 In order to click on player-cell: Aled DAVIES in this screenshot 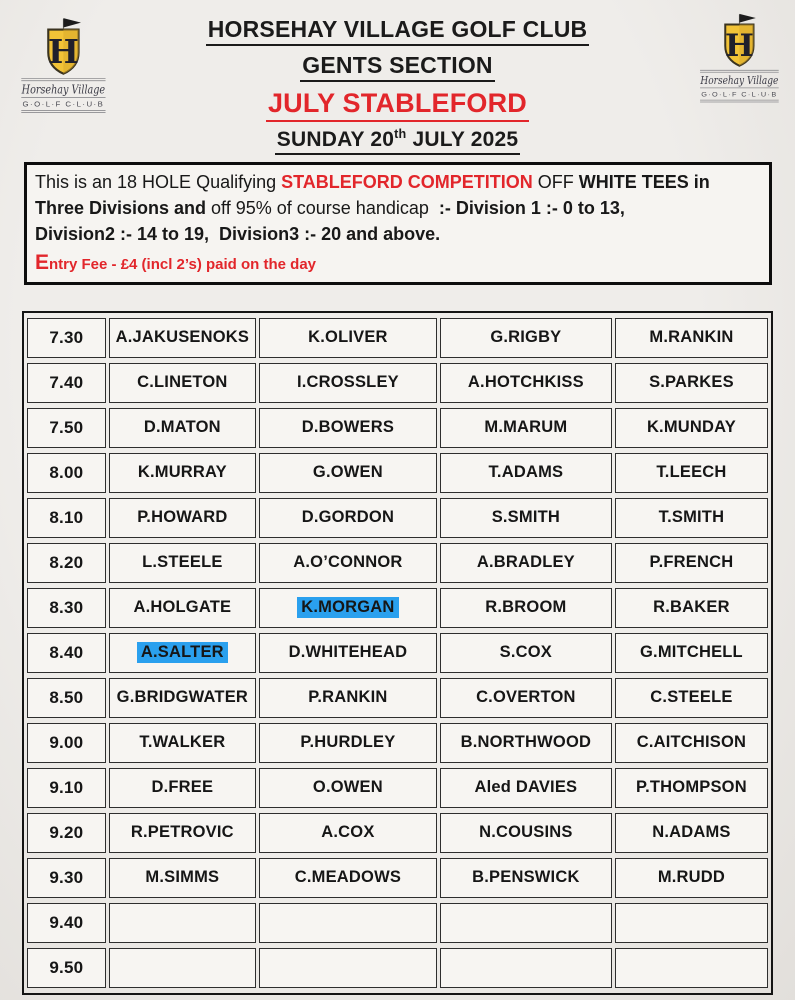, I will do `click(525, 787)`.